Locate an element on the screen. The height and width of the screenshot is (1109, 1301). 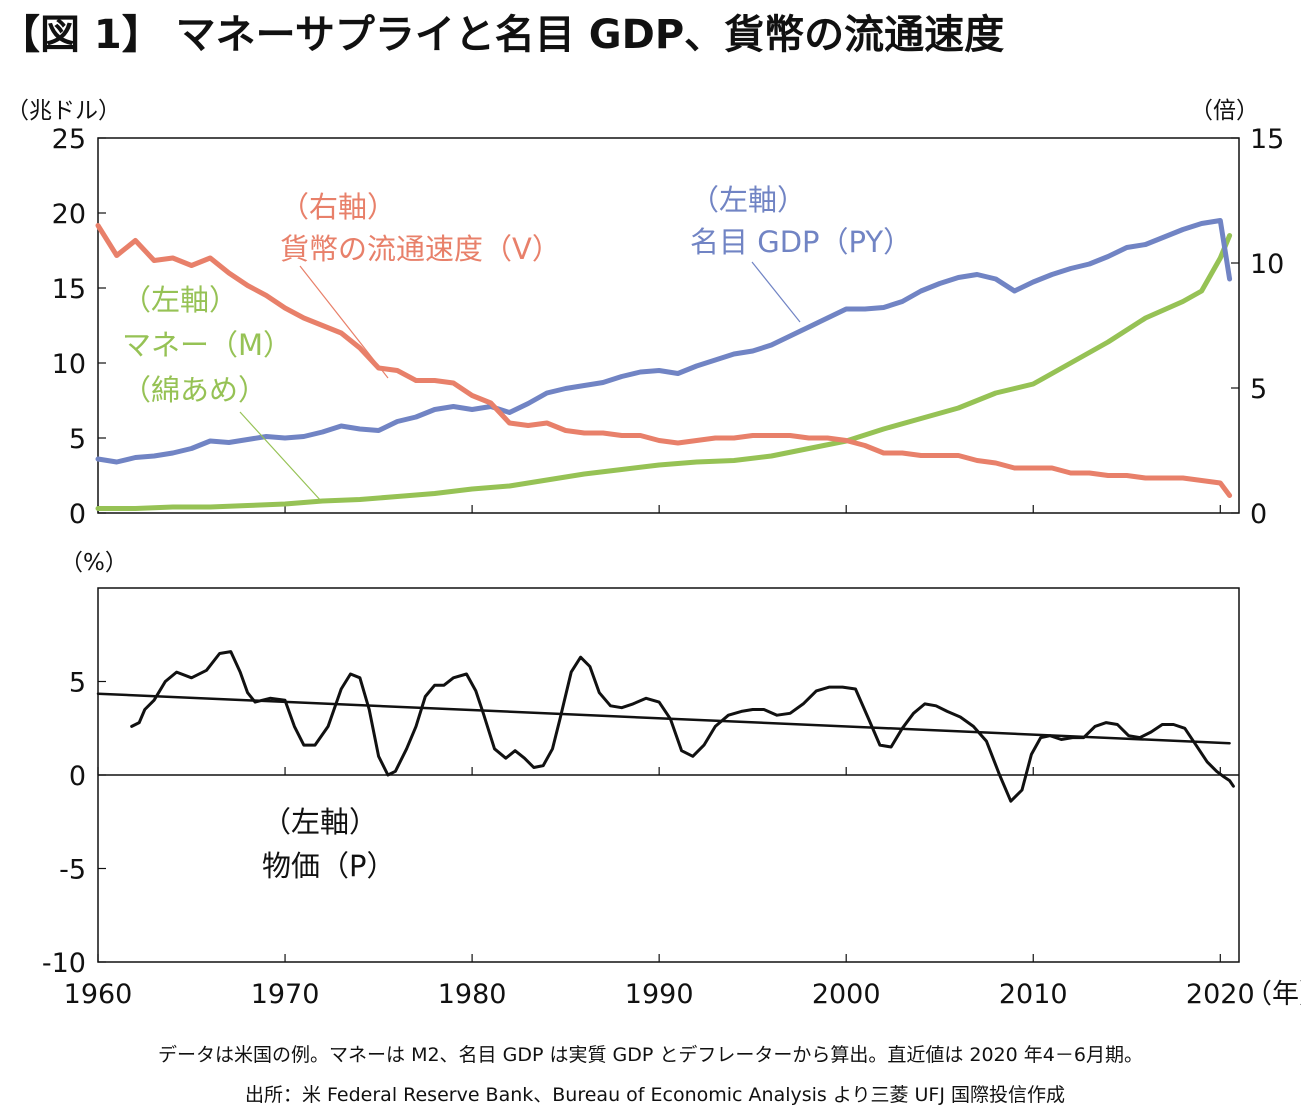
price-axis-note: （左軸） is located at coordinates (320, 822).